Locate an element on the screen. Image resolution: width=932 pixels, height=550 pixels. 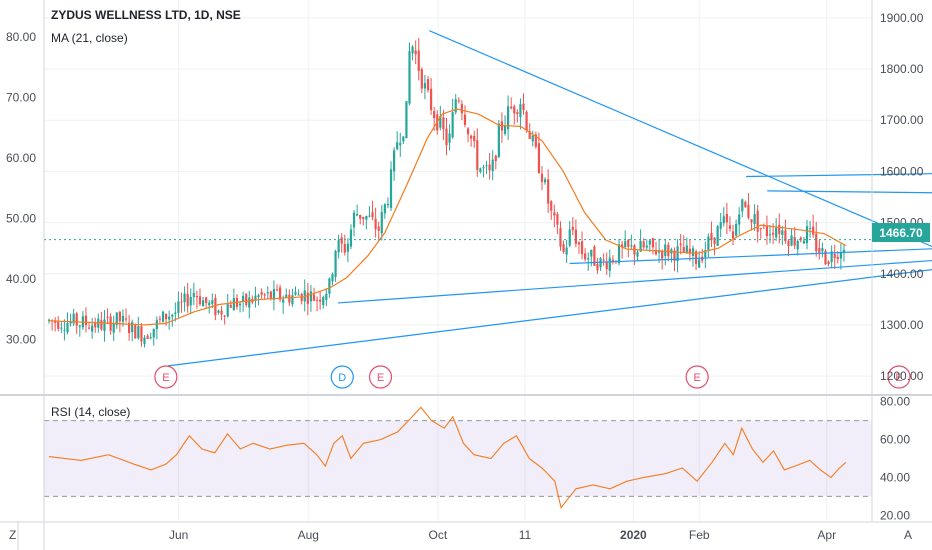
x-axis-tick-label: Oct is located at coordinates (438, 535).